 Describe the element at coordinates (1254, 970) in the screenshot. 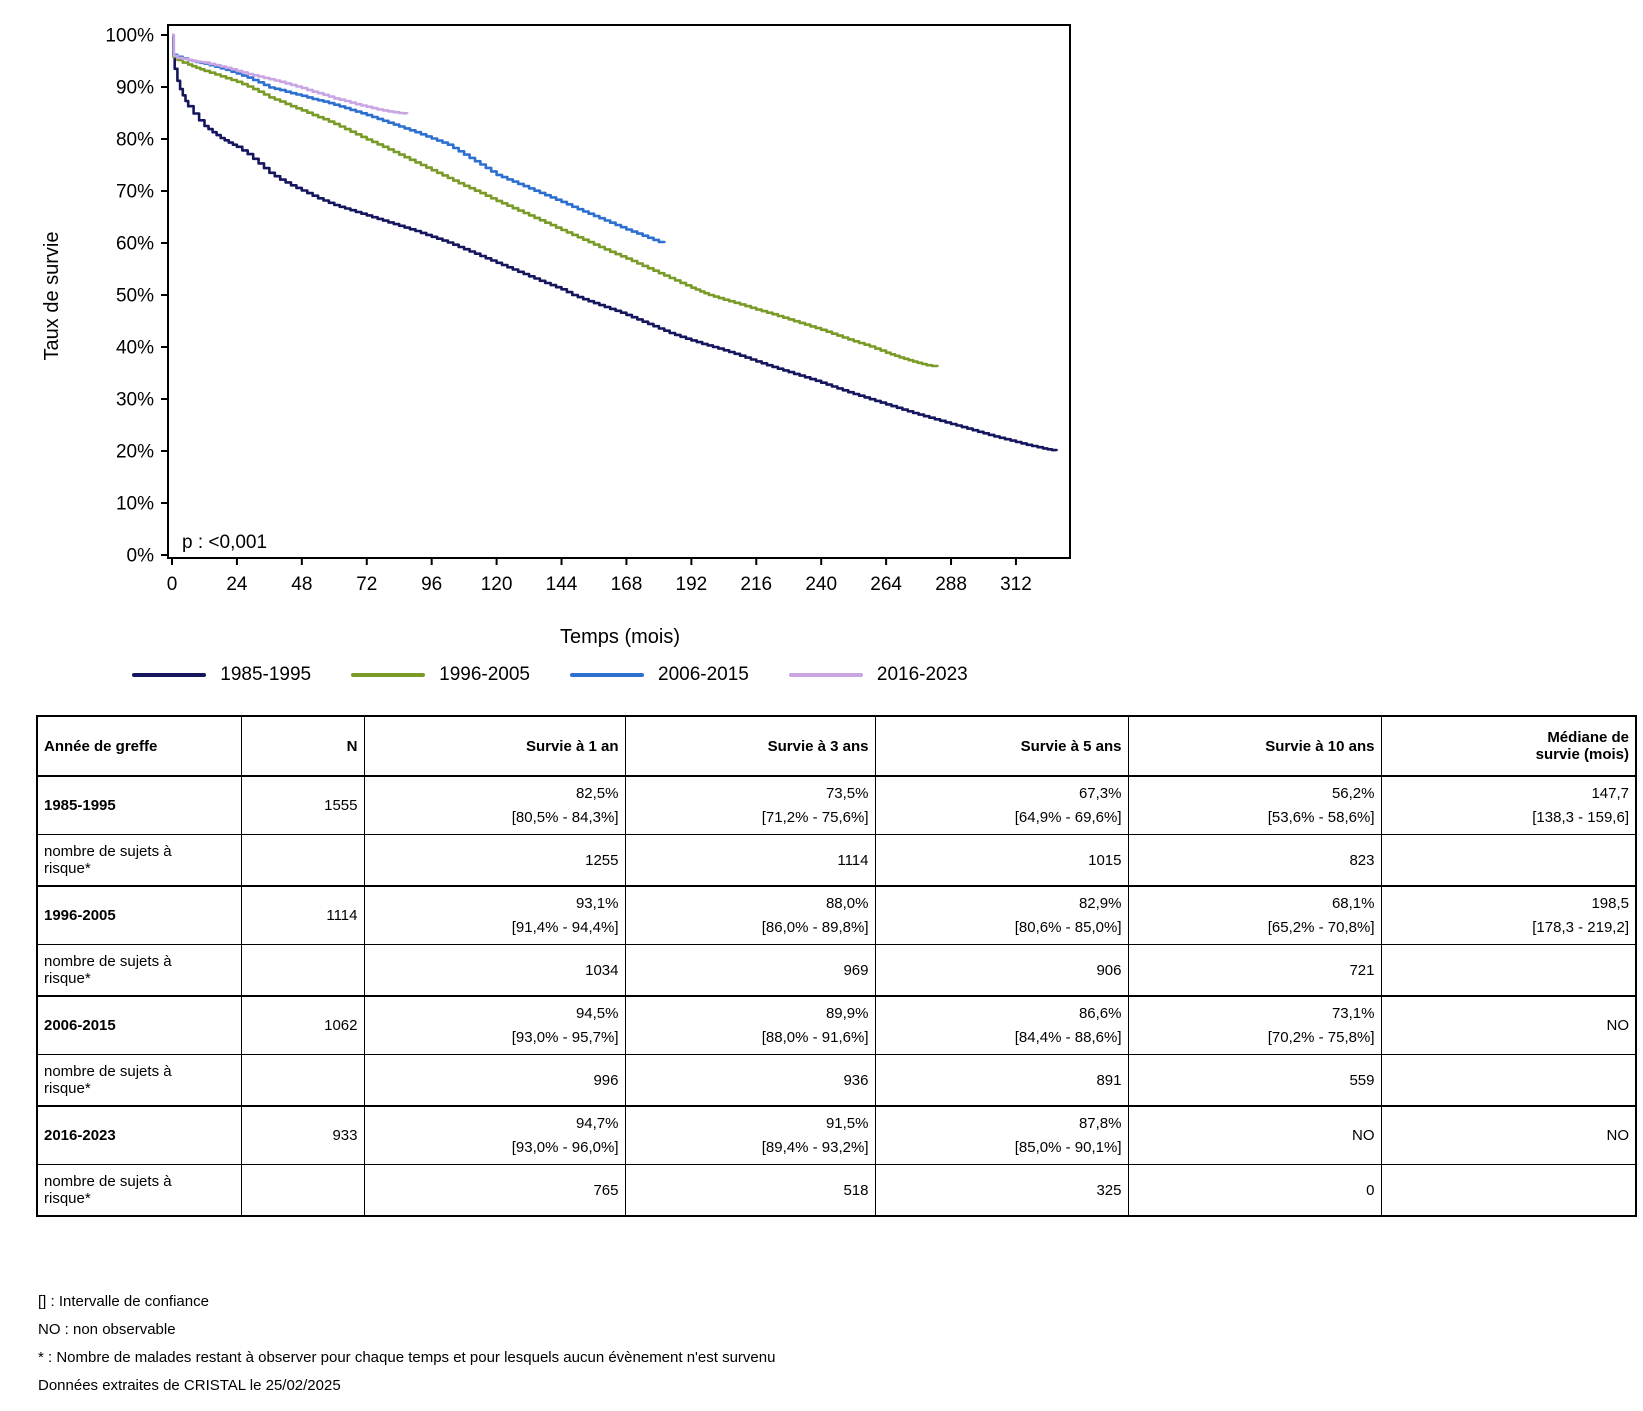

I see `cell-value: 721` at that location.